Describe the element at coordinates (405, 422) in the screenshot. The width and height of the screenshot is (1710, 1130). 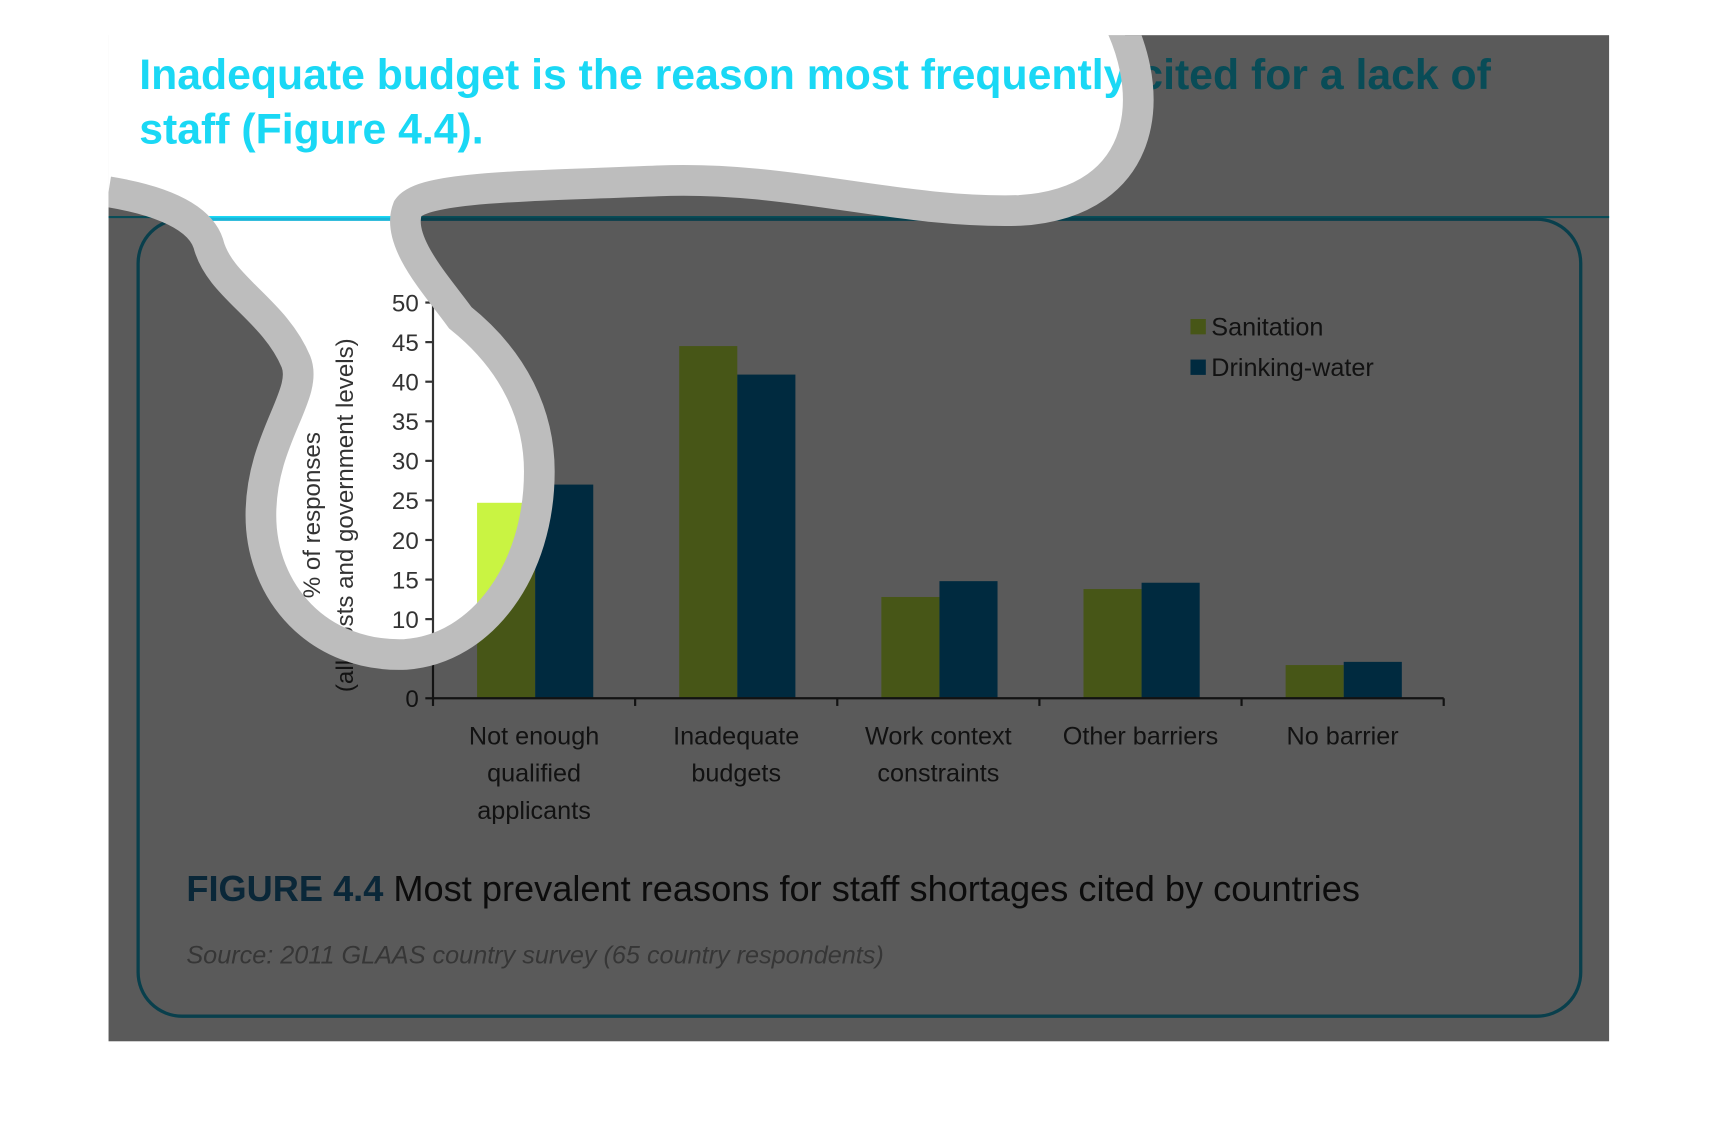
I see `y-tick-label: 35` at that location.